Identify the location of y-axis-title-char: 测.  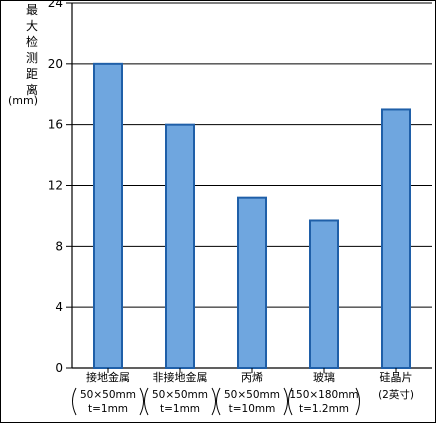
(31, 58).